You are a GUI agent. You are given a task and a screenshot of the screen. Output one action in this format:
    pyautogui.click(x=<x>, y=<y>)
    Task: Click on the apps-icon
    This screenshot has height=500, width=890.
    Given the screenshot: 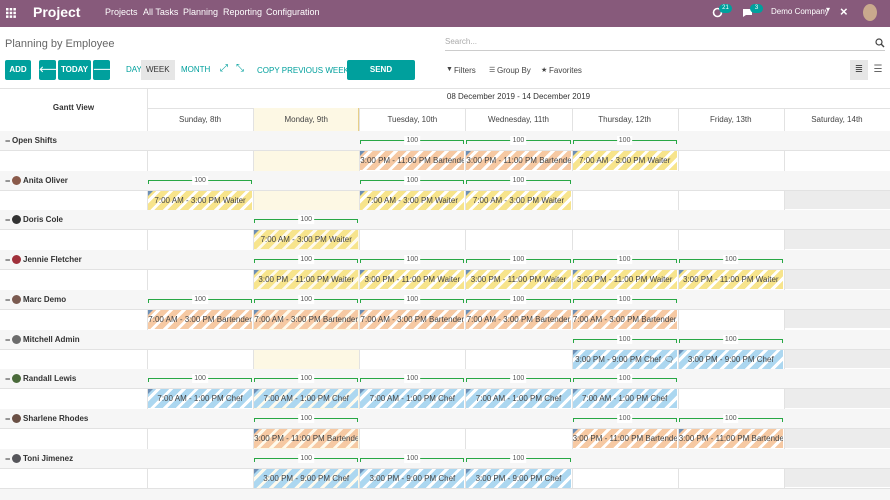 What is the action you would take?
    pyautogui.click(x=11, y=13)
    